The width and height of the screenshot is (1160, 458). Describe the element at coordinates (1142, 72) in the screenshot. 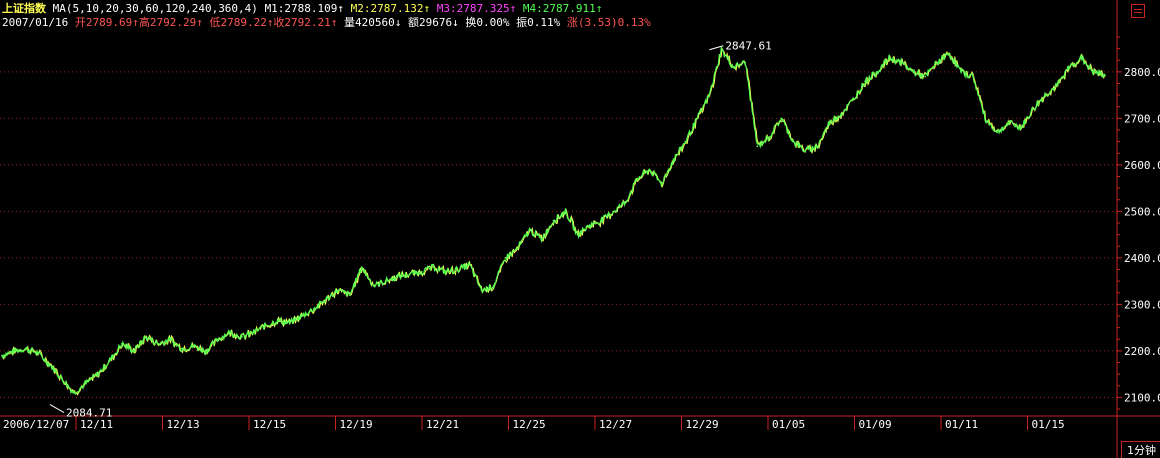

I see `y-tick-label-2800: 2800.0` at that location.